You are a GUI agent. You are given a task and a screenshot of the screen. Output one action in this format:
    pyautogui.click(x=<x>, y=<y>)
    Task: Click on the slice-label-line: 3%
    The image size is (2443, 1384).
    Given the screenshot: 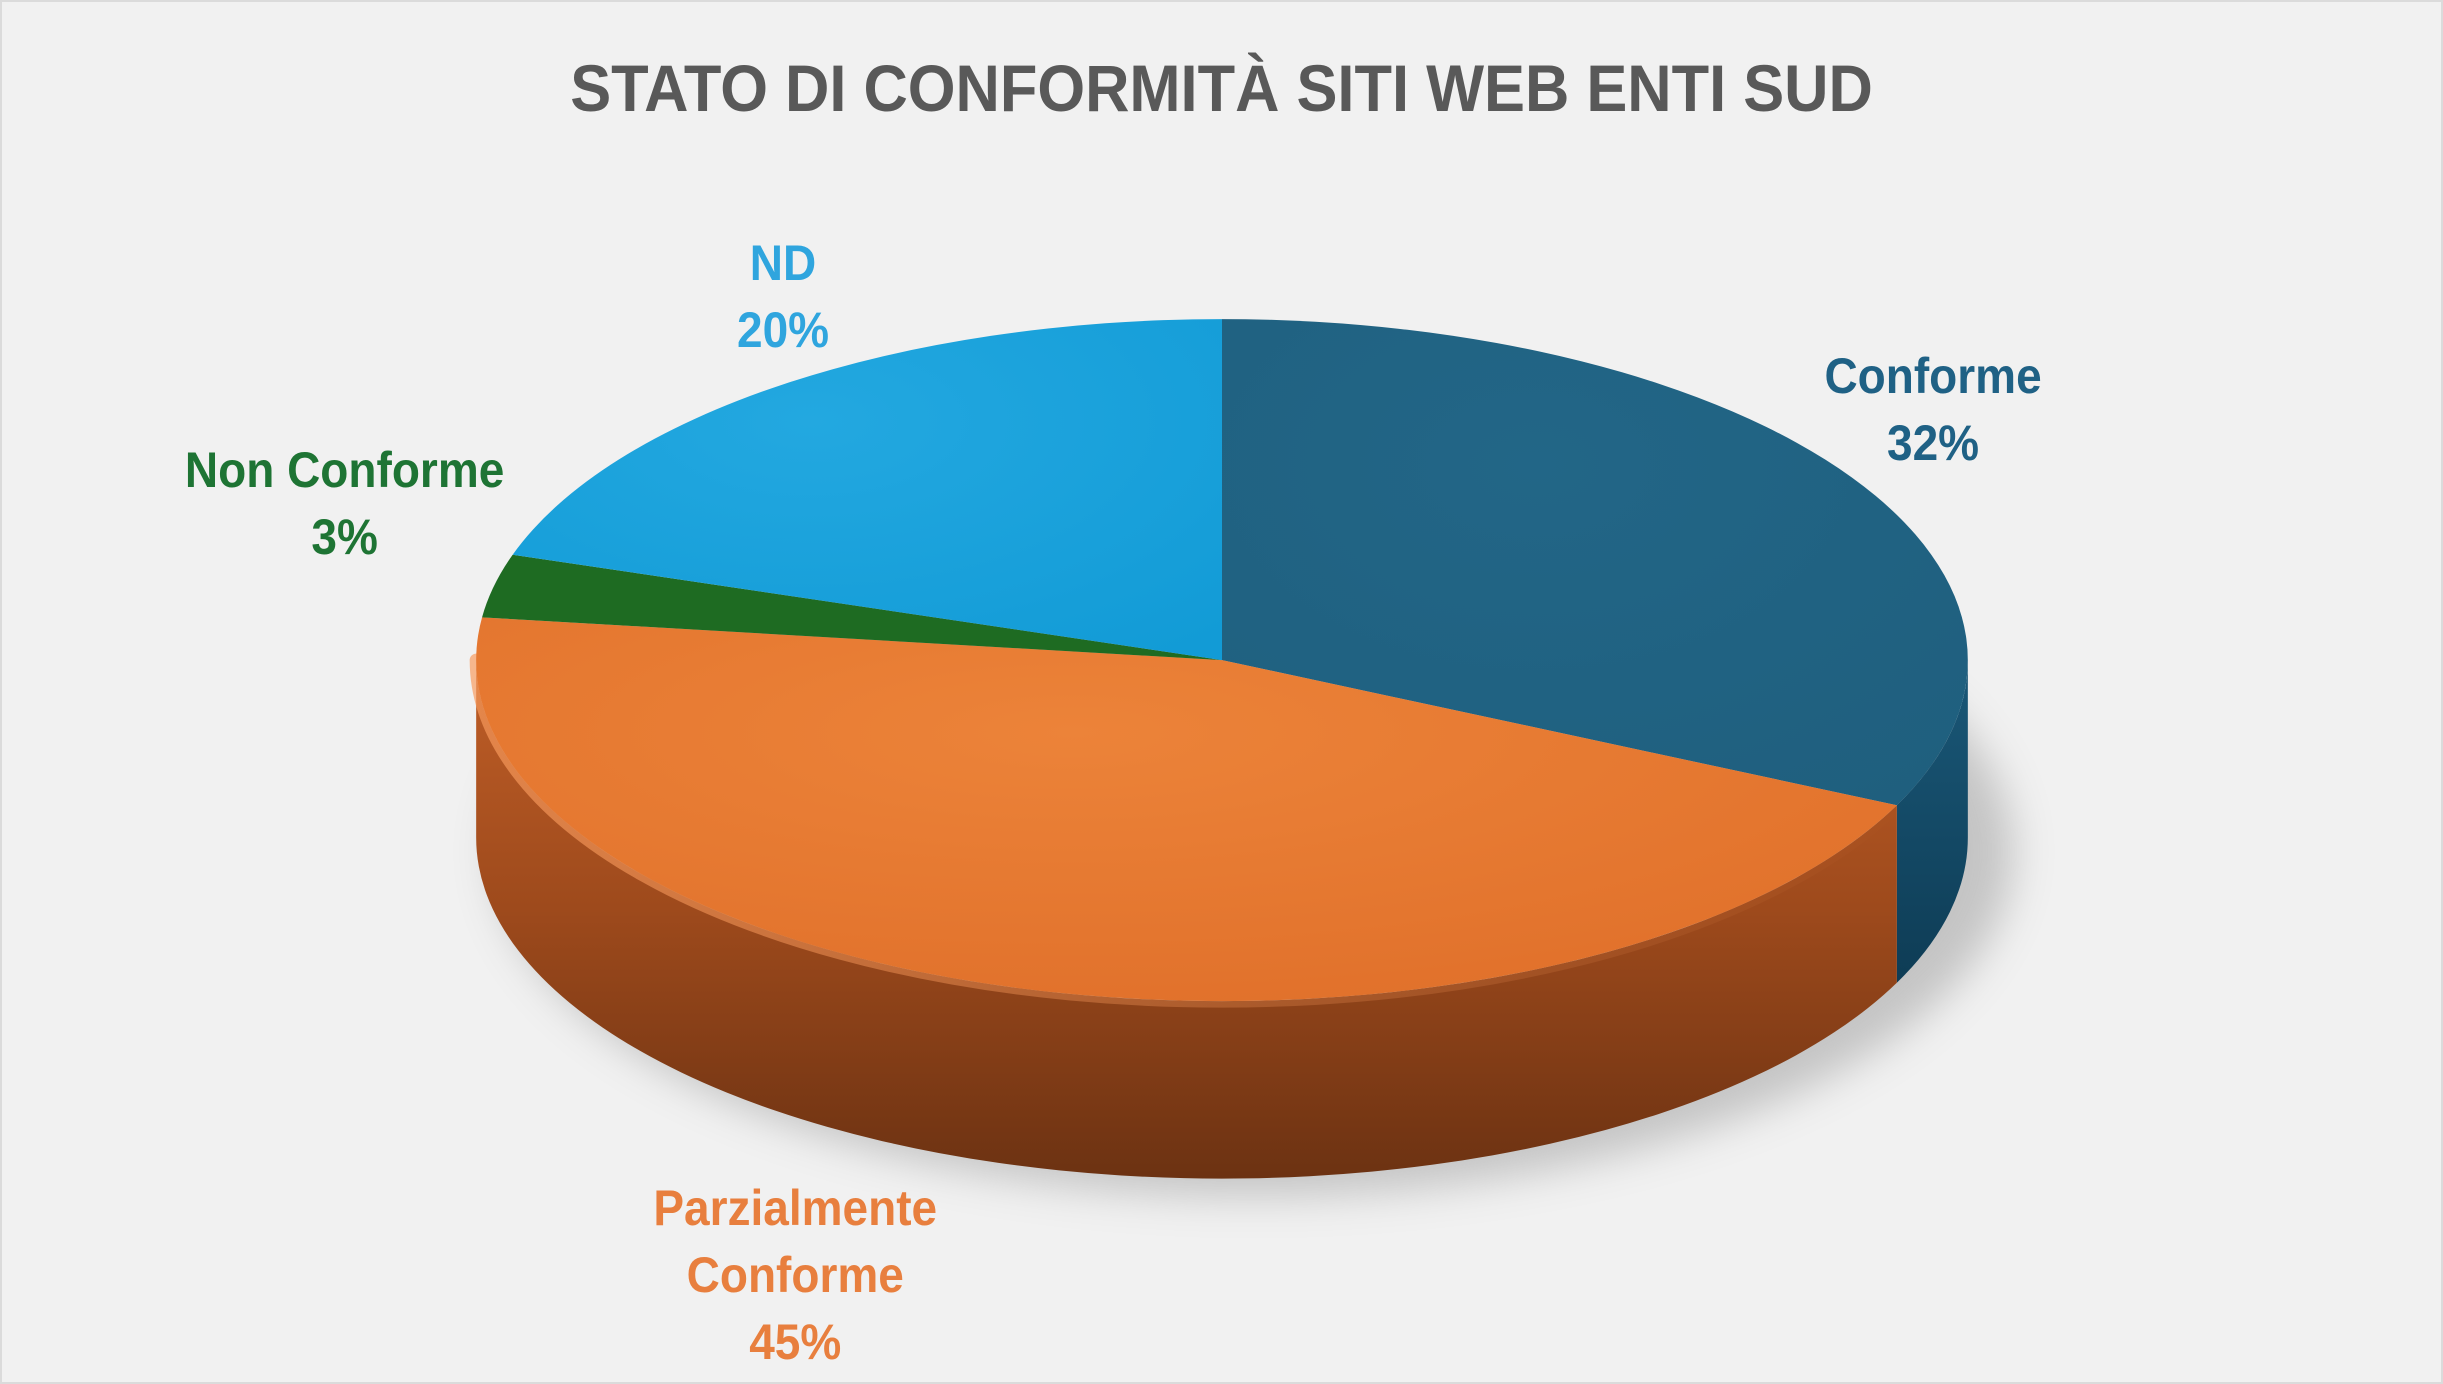 What is the action you would take?
    pyautogui.click(x=345, y=537)
    